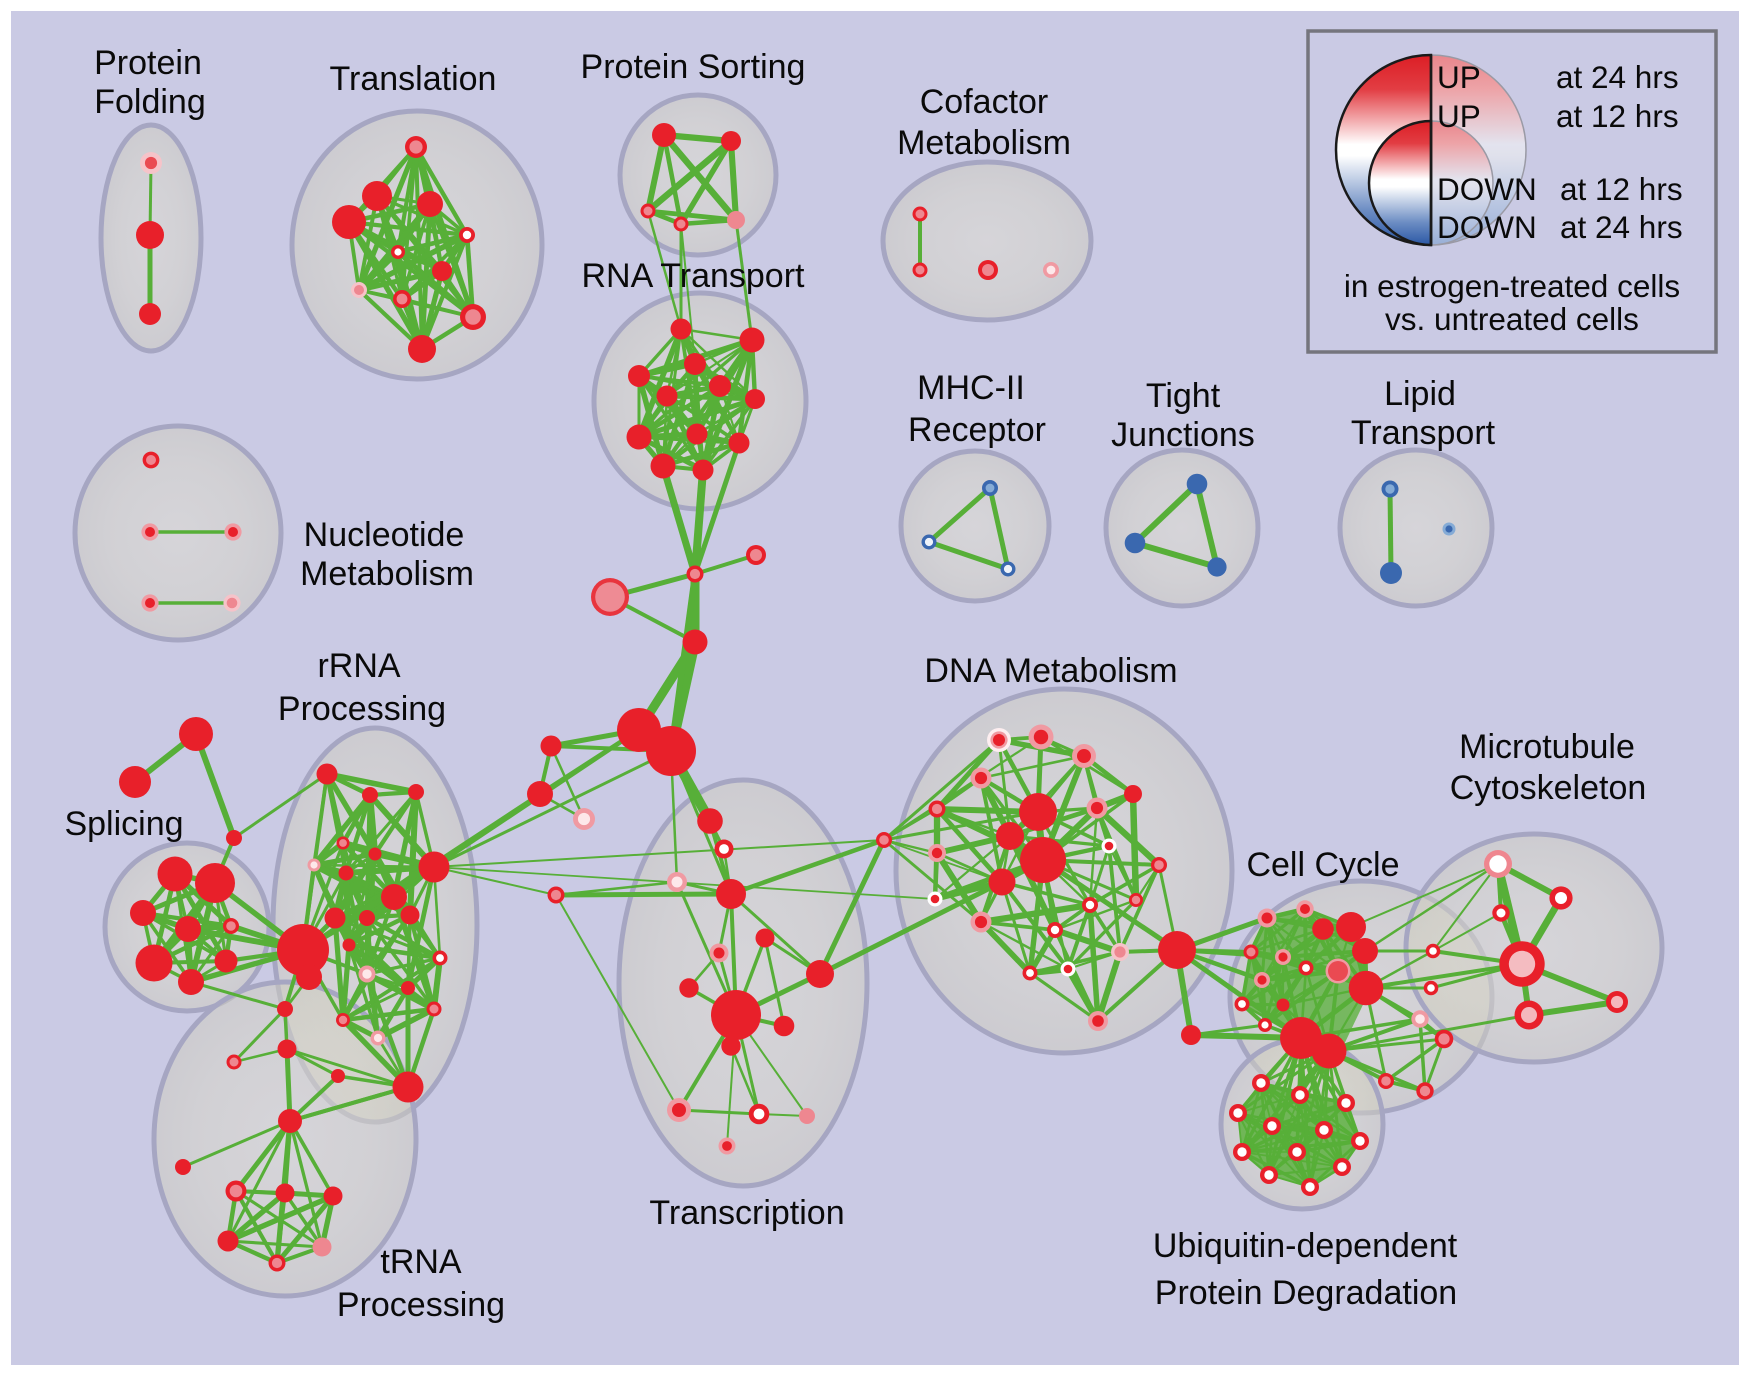 Image resolution: width=1750 pixels, height=1381 pixels. I want to click on svg-text: Protein, so click(148, 63).